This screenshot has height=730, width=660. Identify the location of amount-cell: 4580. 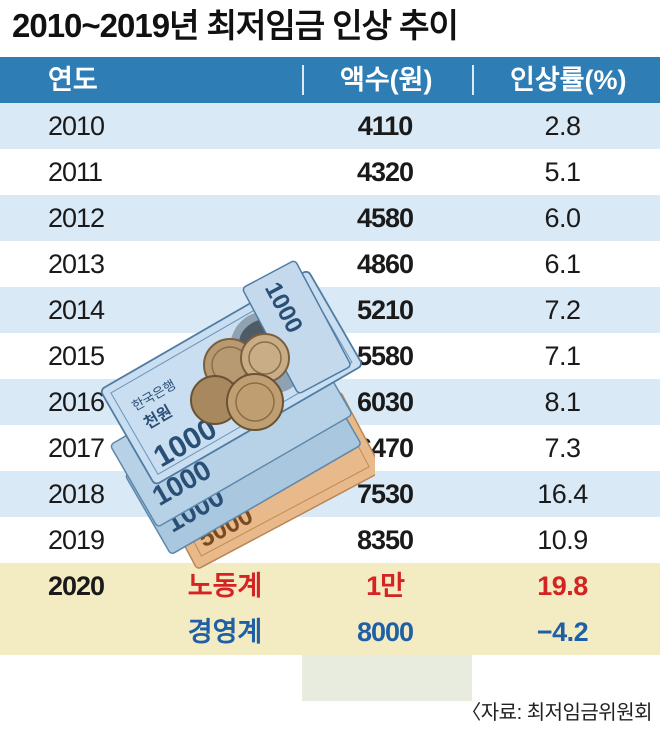
(385, 218).